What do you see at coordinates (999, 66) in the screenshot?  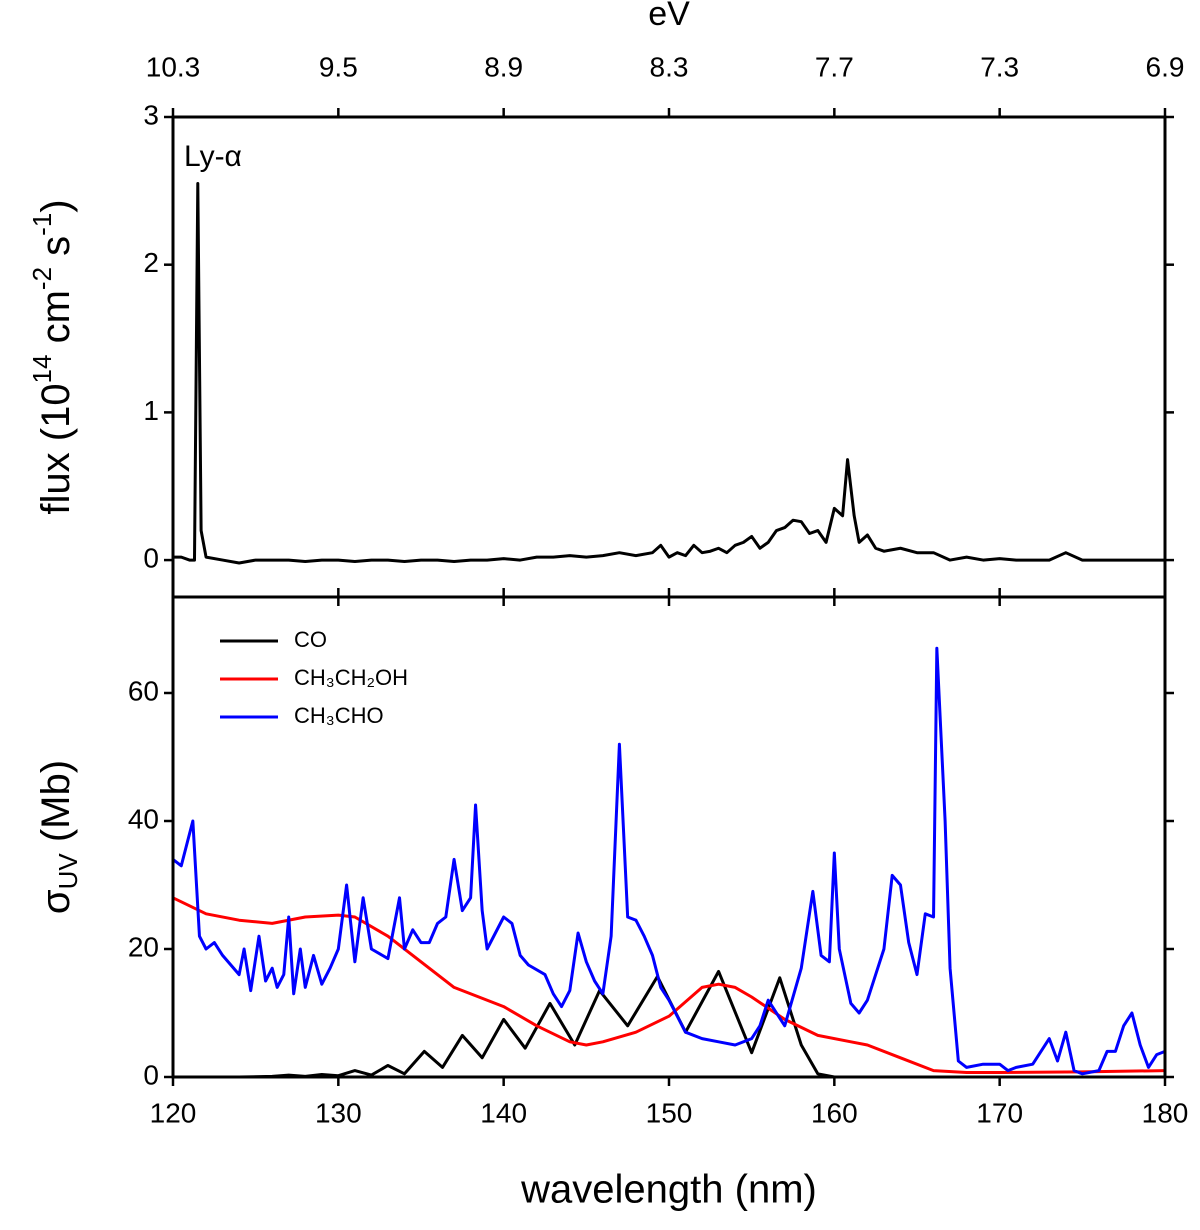 I see `x2-tick-label: 7.3` at bounding box center [999, 66].